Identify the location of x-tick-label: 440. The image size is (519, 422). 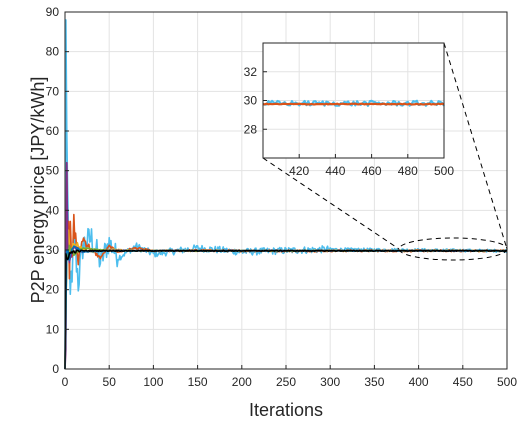
(335, 171).